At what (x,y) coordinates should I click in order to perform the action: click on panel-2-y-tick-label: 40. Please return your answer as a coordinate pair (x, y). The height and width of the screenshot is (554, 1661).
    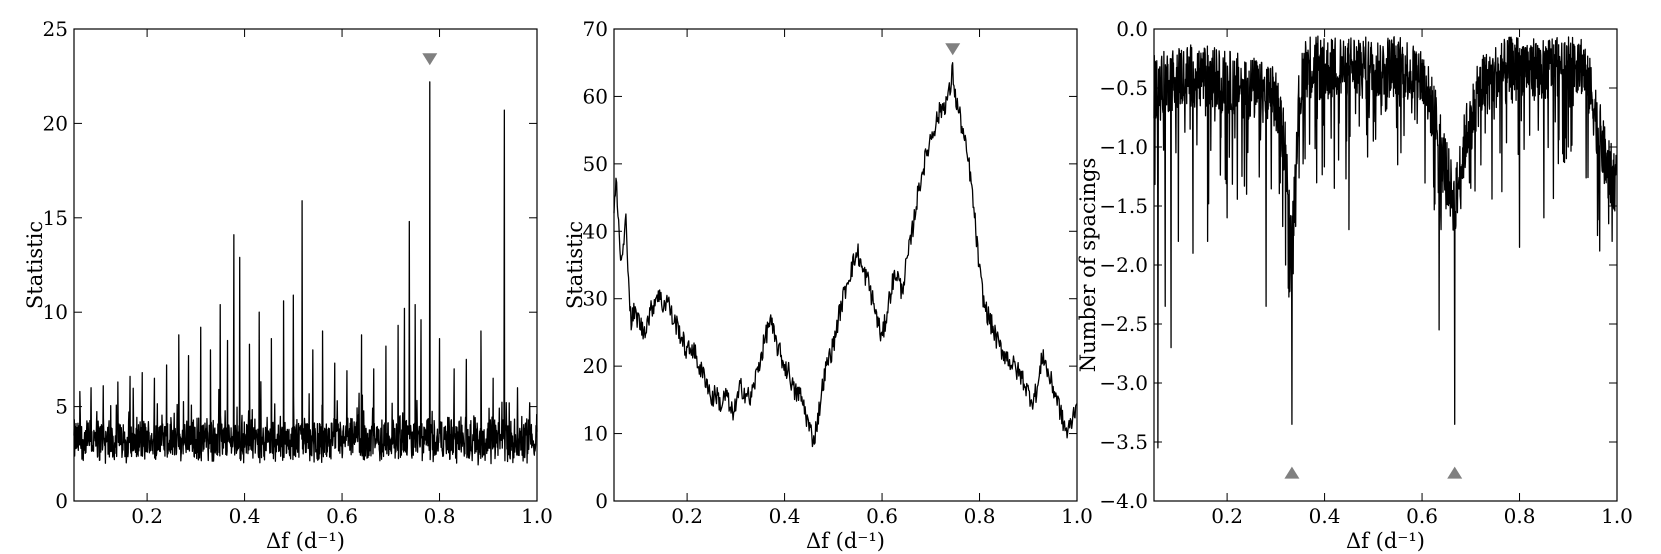
    Looking at the image, I should click on (595, 231).